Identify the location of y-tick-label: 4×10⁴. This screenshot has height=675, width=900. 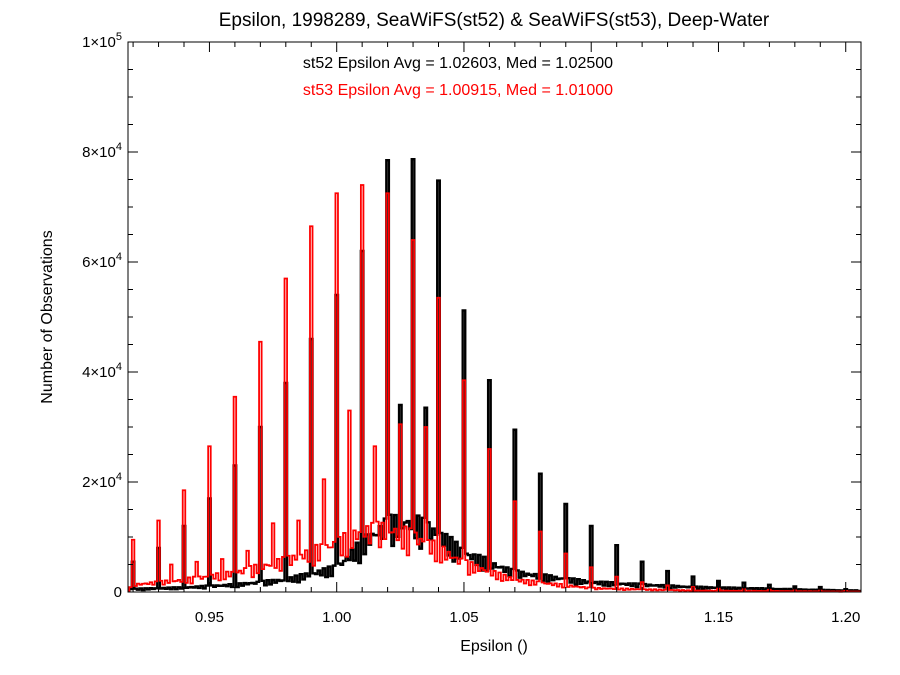
(102, 371).